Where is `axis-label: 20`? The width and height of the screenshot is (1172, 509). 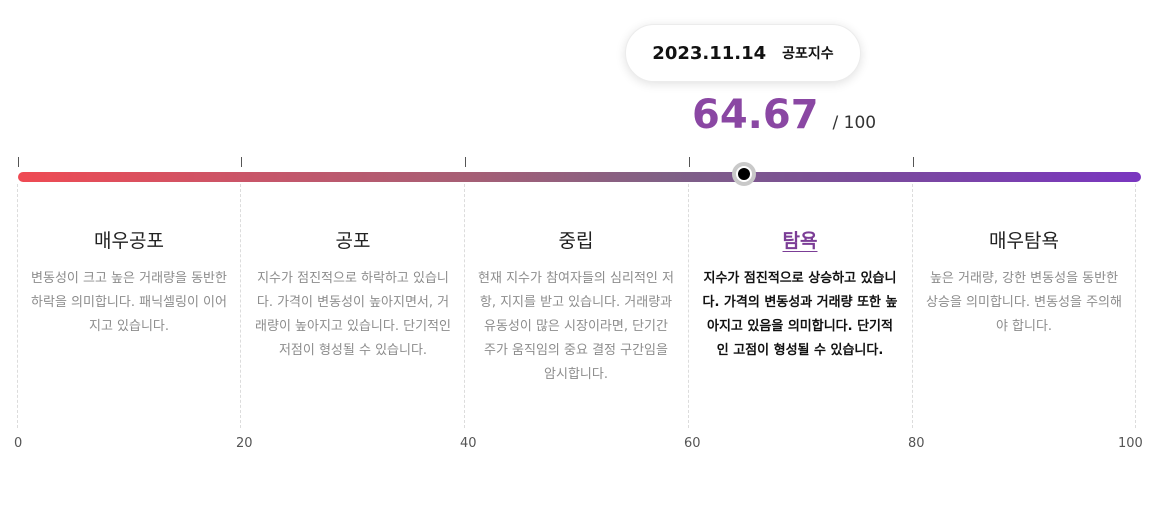 axis-label: 20 is located at coordinates (244, 443).